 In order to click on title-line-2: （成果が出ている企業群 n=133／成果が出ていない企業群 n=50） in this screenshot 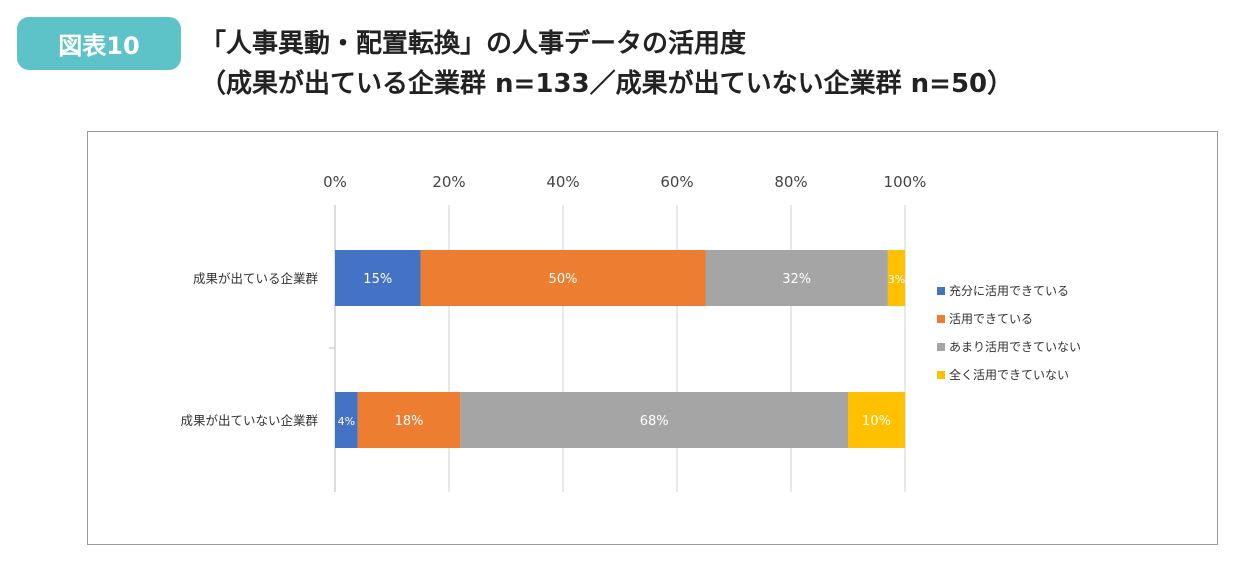, I will do `click(607, 84)`.